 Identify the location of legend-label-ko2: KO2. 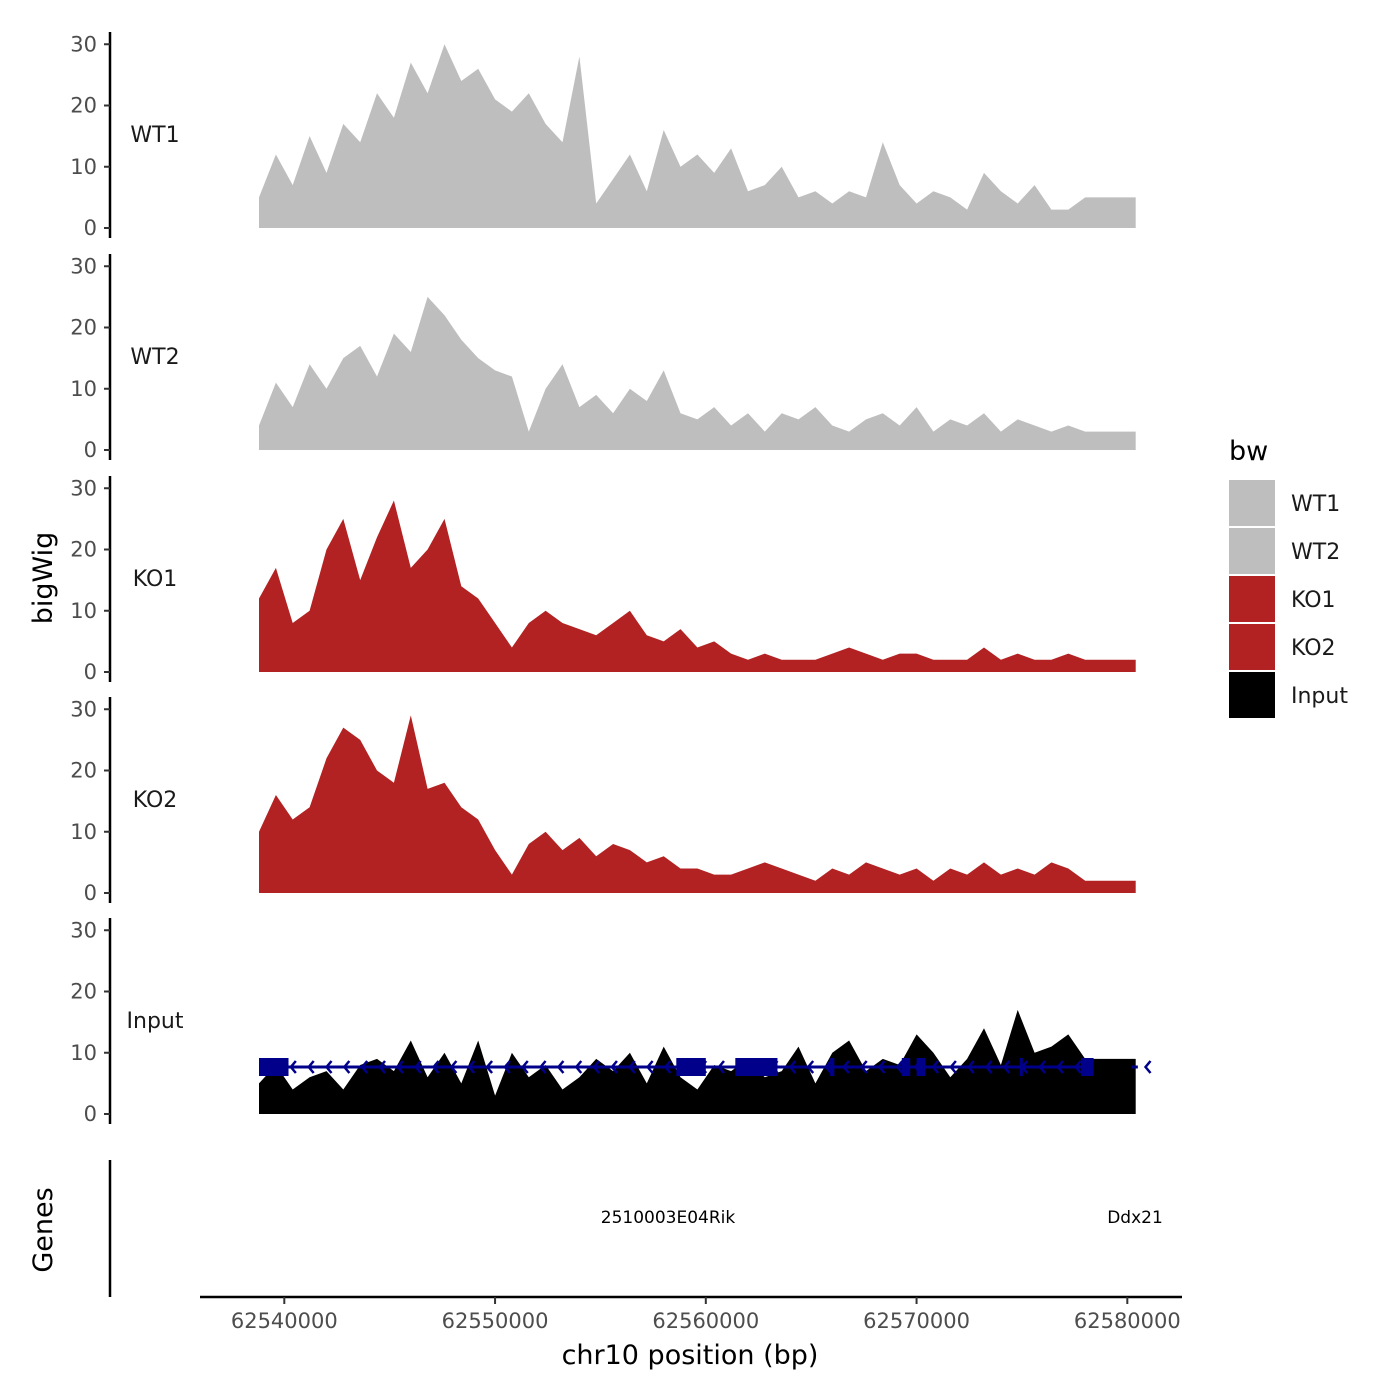
(1313, 648).